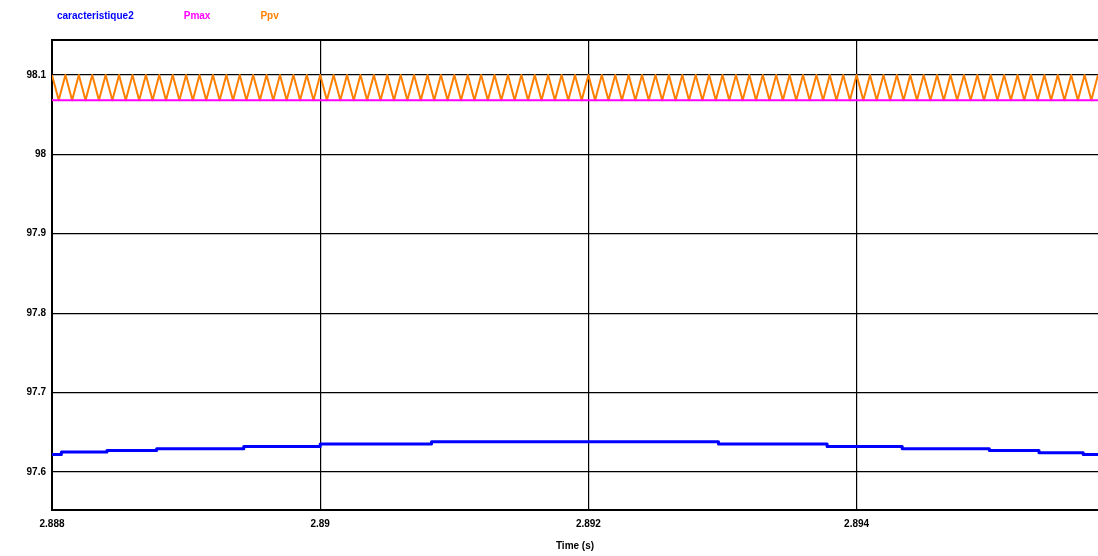 The height and width of the screenshot is (556, 1098). Describe the element at coordinates (52, 523) in the screenshot. I see `x-tick-label: 2.888` at that location.